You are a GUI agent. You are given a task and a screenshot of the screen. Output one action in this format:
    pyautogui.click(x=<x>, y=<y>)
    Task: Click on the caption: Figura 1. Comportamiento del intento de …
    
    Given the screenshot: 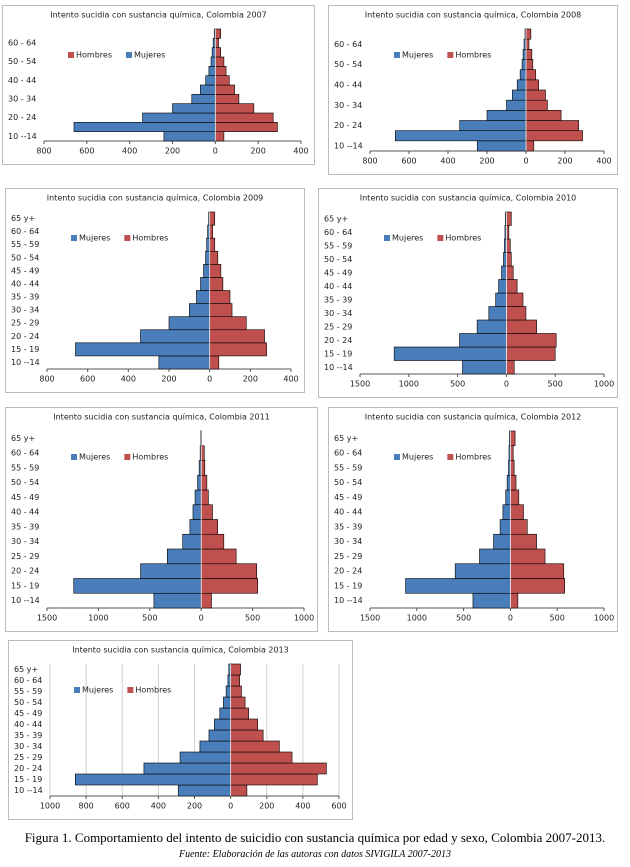 What is the action you would take?
    pyautogui.click(x=315, y=837)
    